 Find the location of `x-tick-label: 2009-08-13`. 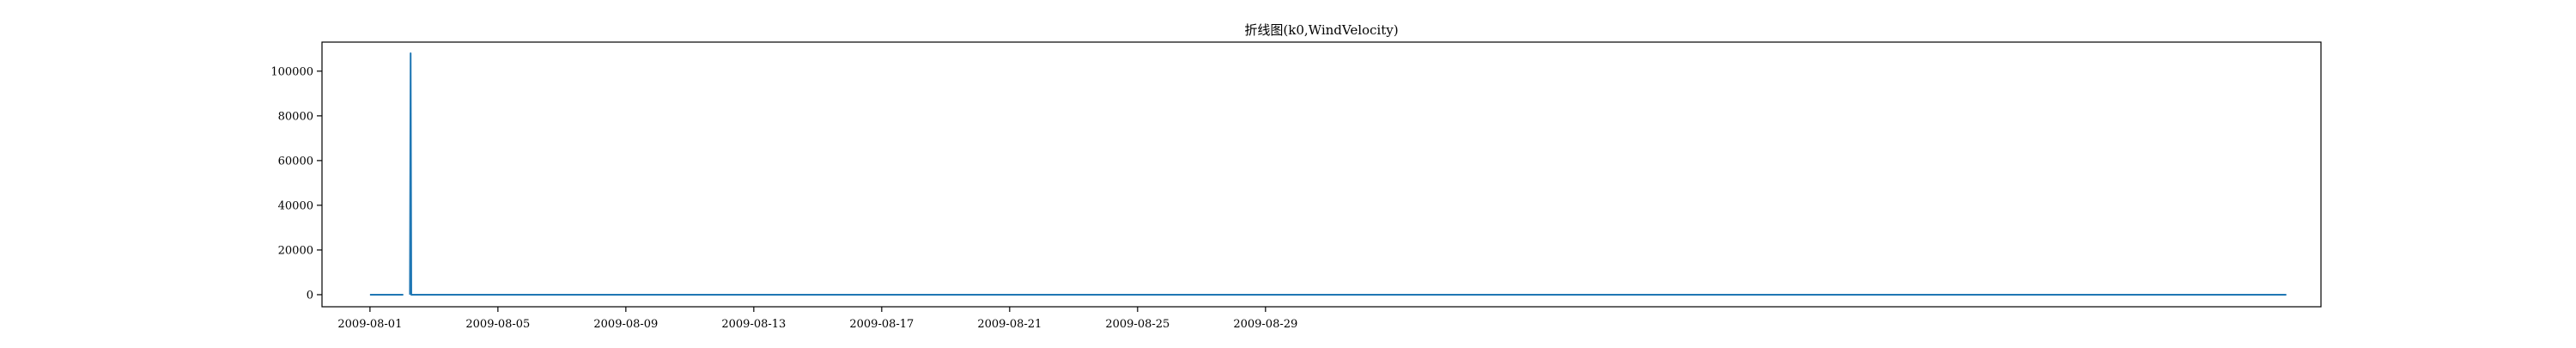

x-tick-label: 2009-08-13 is located at coordinates (753, 324).